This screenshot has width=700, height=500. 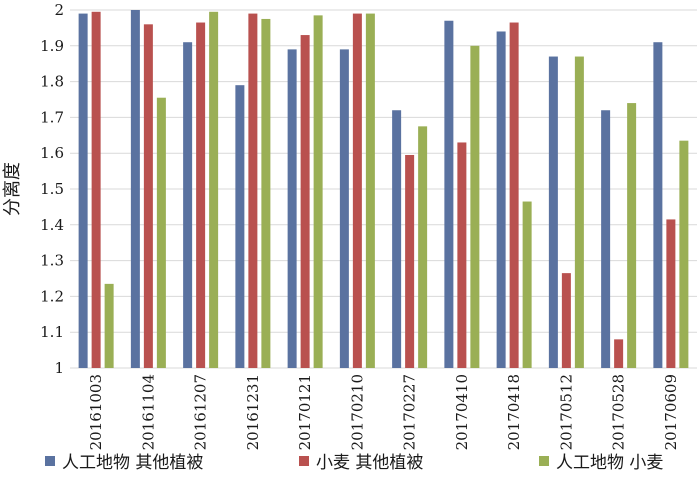 What do you see at coordinates (52, 117) in the screenshot?
I see `y-tick-label: 1.7` at bounding box center [52, 117].